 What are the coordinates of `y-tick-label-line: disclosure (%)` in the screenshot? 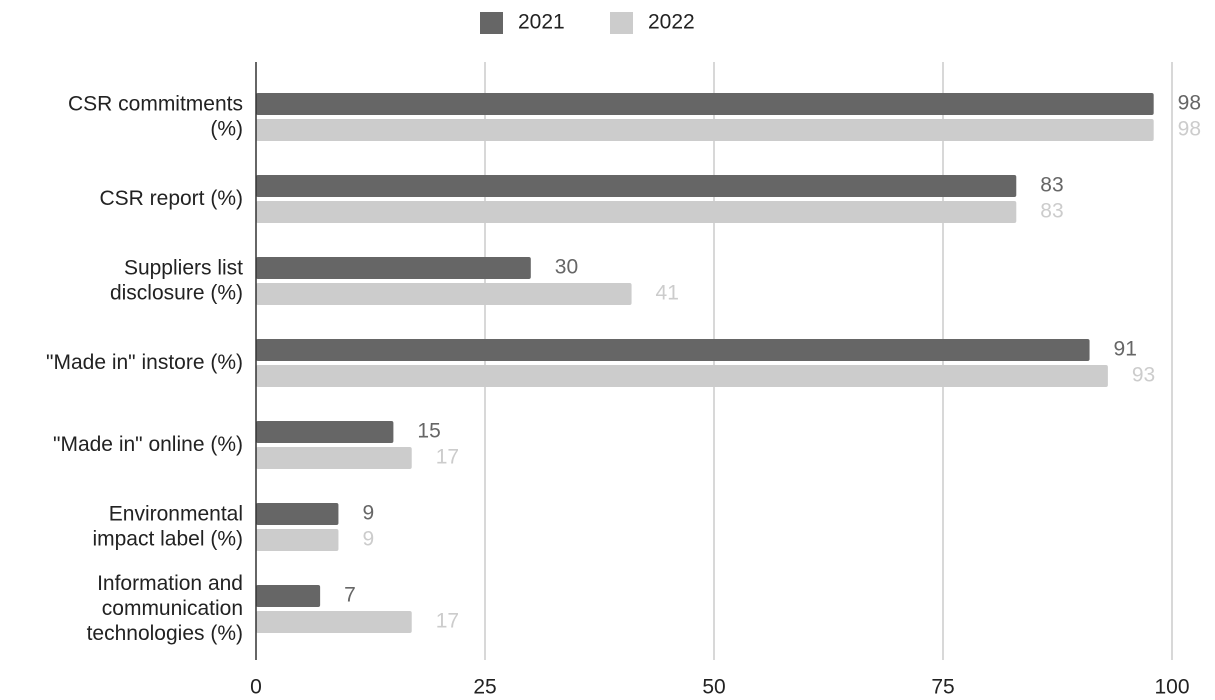 It's located at (176, 292).